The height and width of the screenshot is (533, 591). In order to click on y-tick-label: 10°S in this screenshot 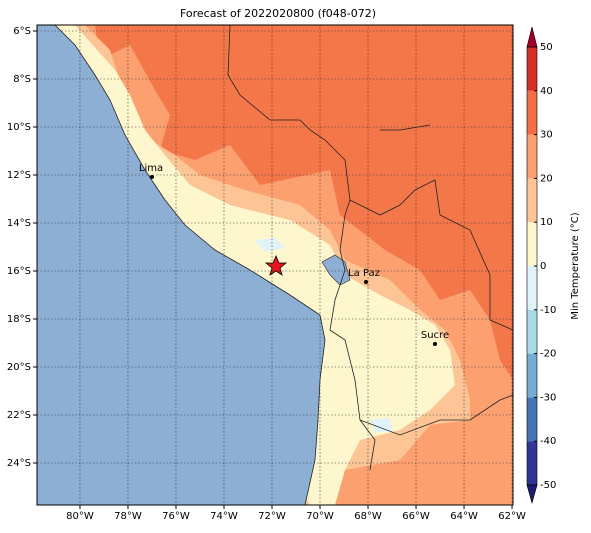, I will do `click(19, 127)`.